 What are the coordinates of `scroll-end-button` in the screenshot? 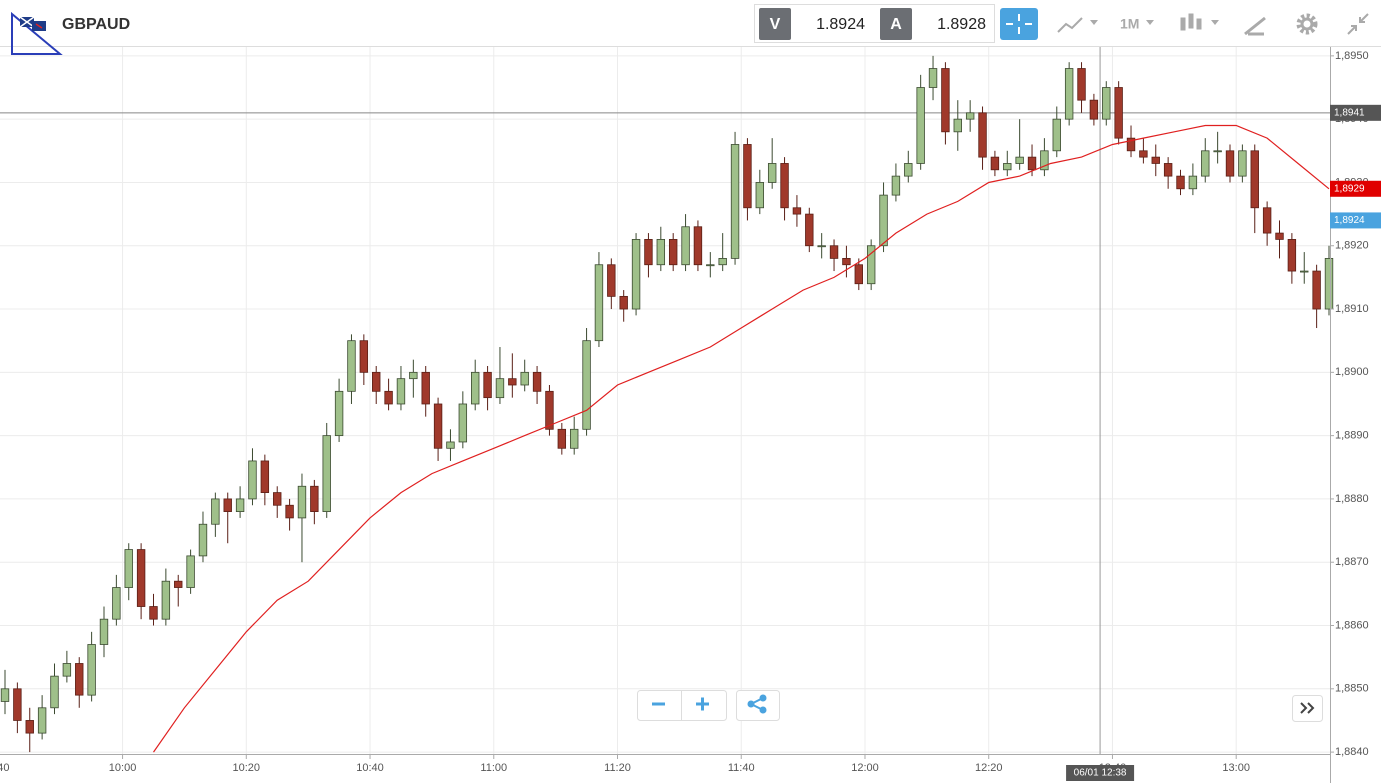 It's located at (1307, 708).